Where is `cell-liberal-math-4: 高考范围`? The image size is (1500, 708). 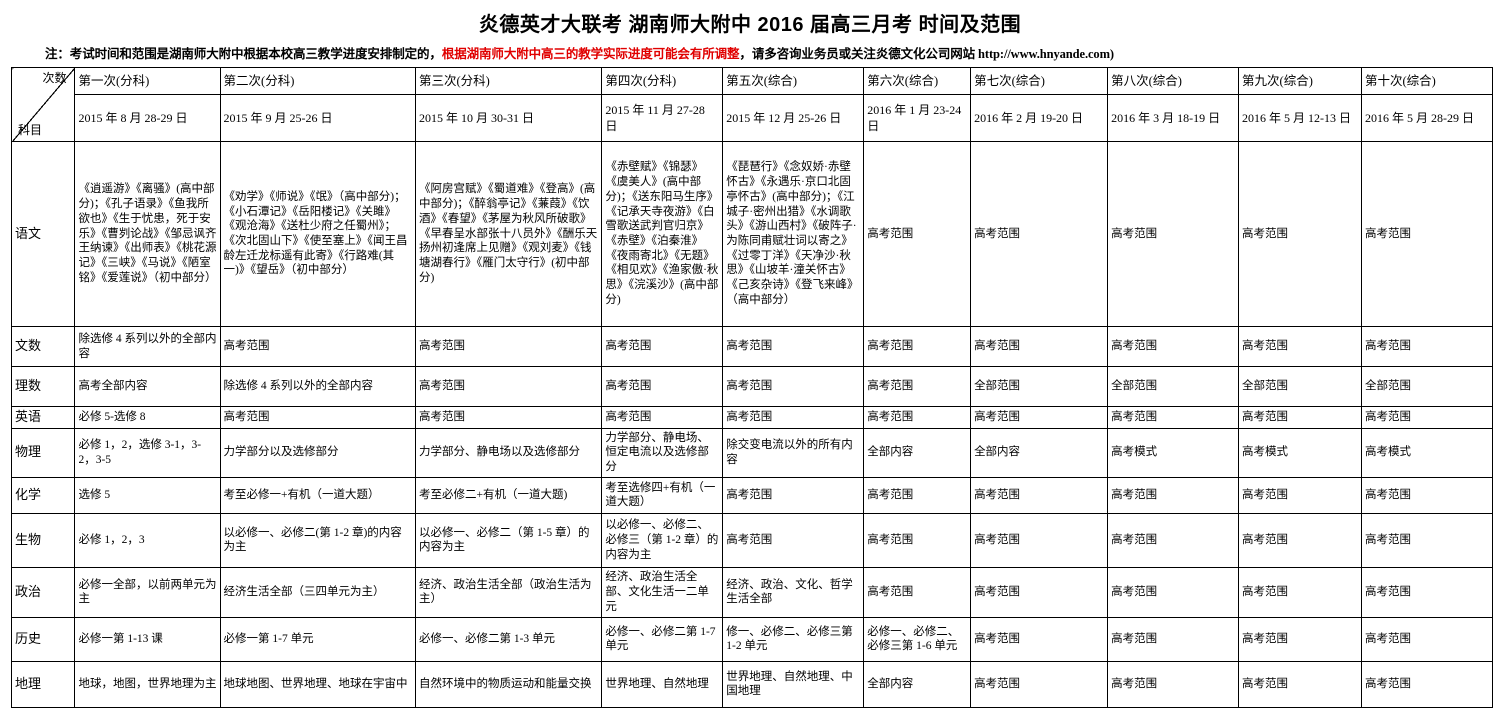 cell-liberal-math-4: 高考范围 is located at coordinates (662, 346).